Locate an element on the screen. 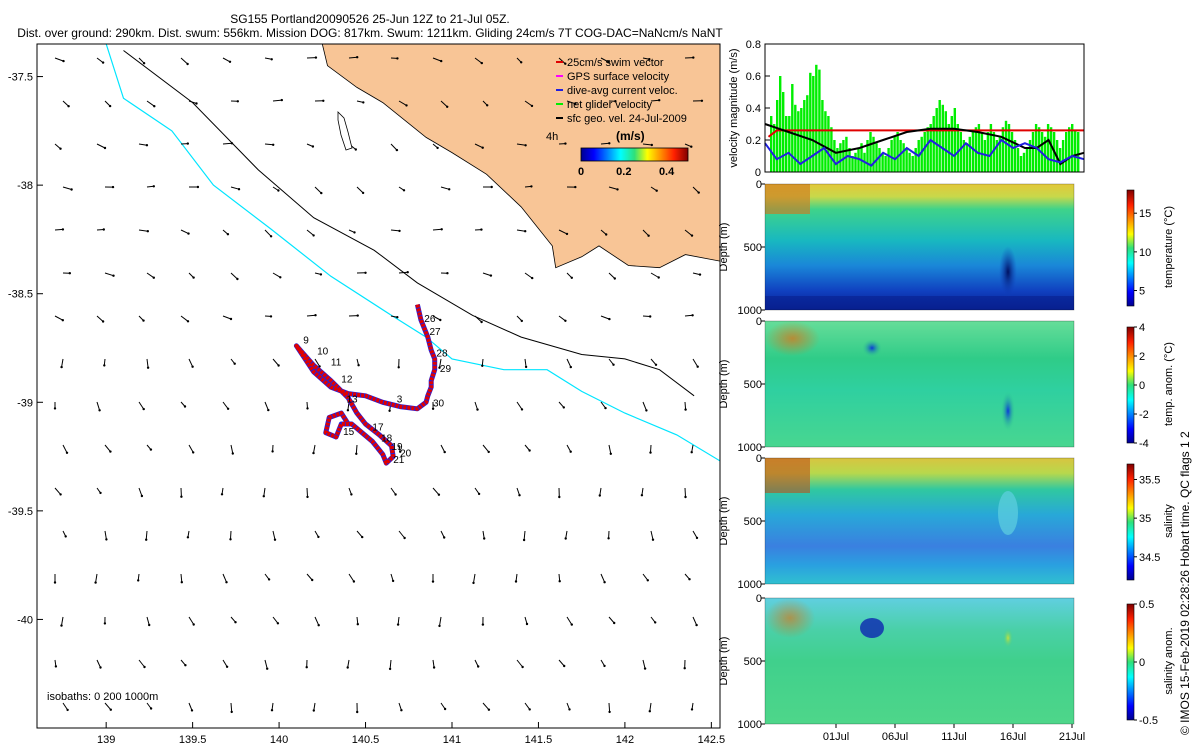 The height and width of the screenshot is (750, 1200). legend-entry: sfc geo. vel. 24-Jul-2009 is located at coordinates (627, 119).